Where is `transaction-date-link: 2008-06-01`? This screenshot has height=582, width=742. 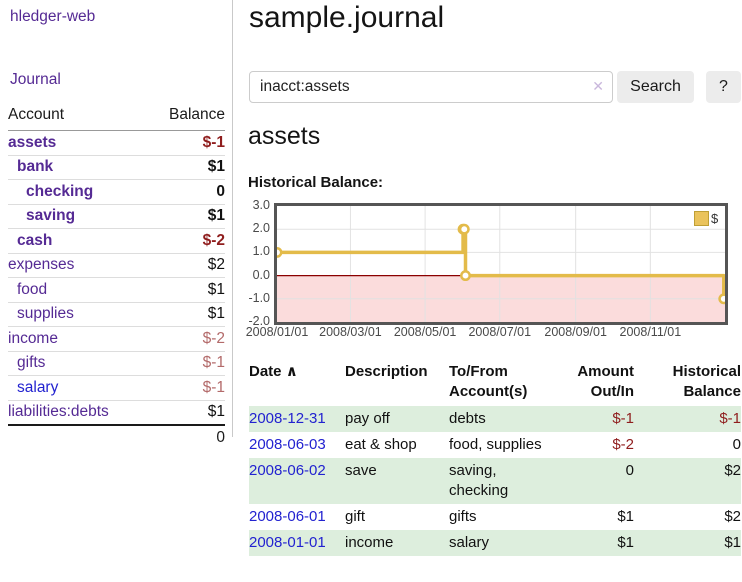
transaction-date-link: 2008-06-01 is located at coordinates (287, 516).